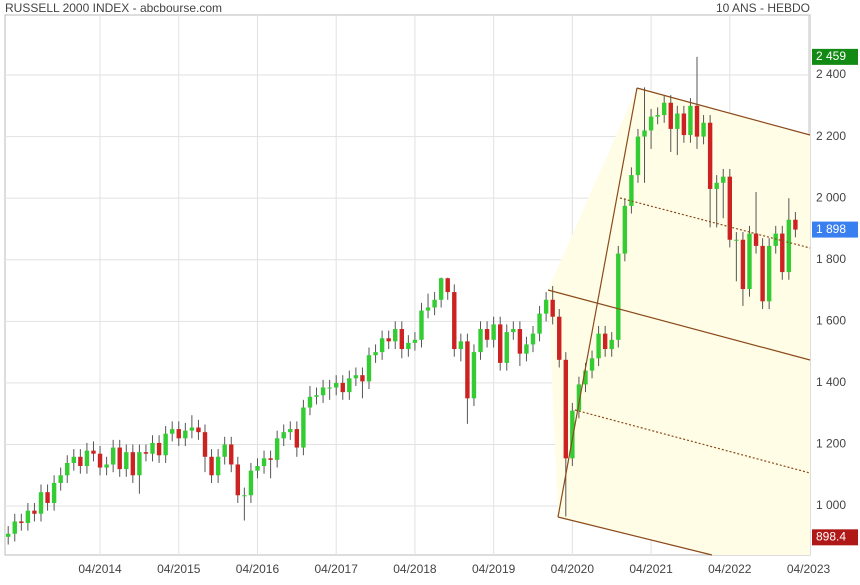  What do you see at coordinates (831, 321) in the screenshot?
I see `y-tick-label: 1 600` at bounding box center [831, 321].